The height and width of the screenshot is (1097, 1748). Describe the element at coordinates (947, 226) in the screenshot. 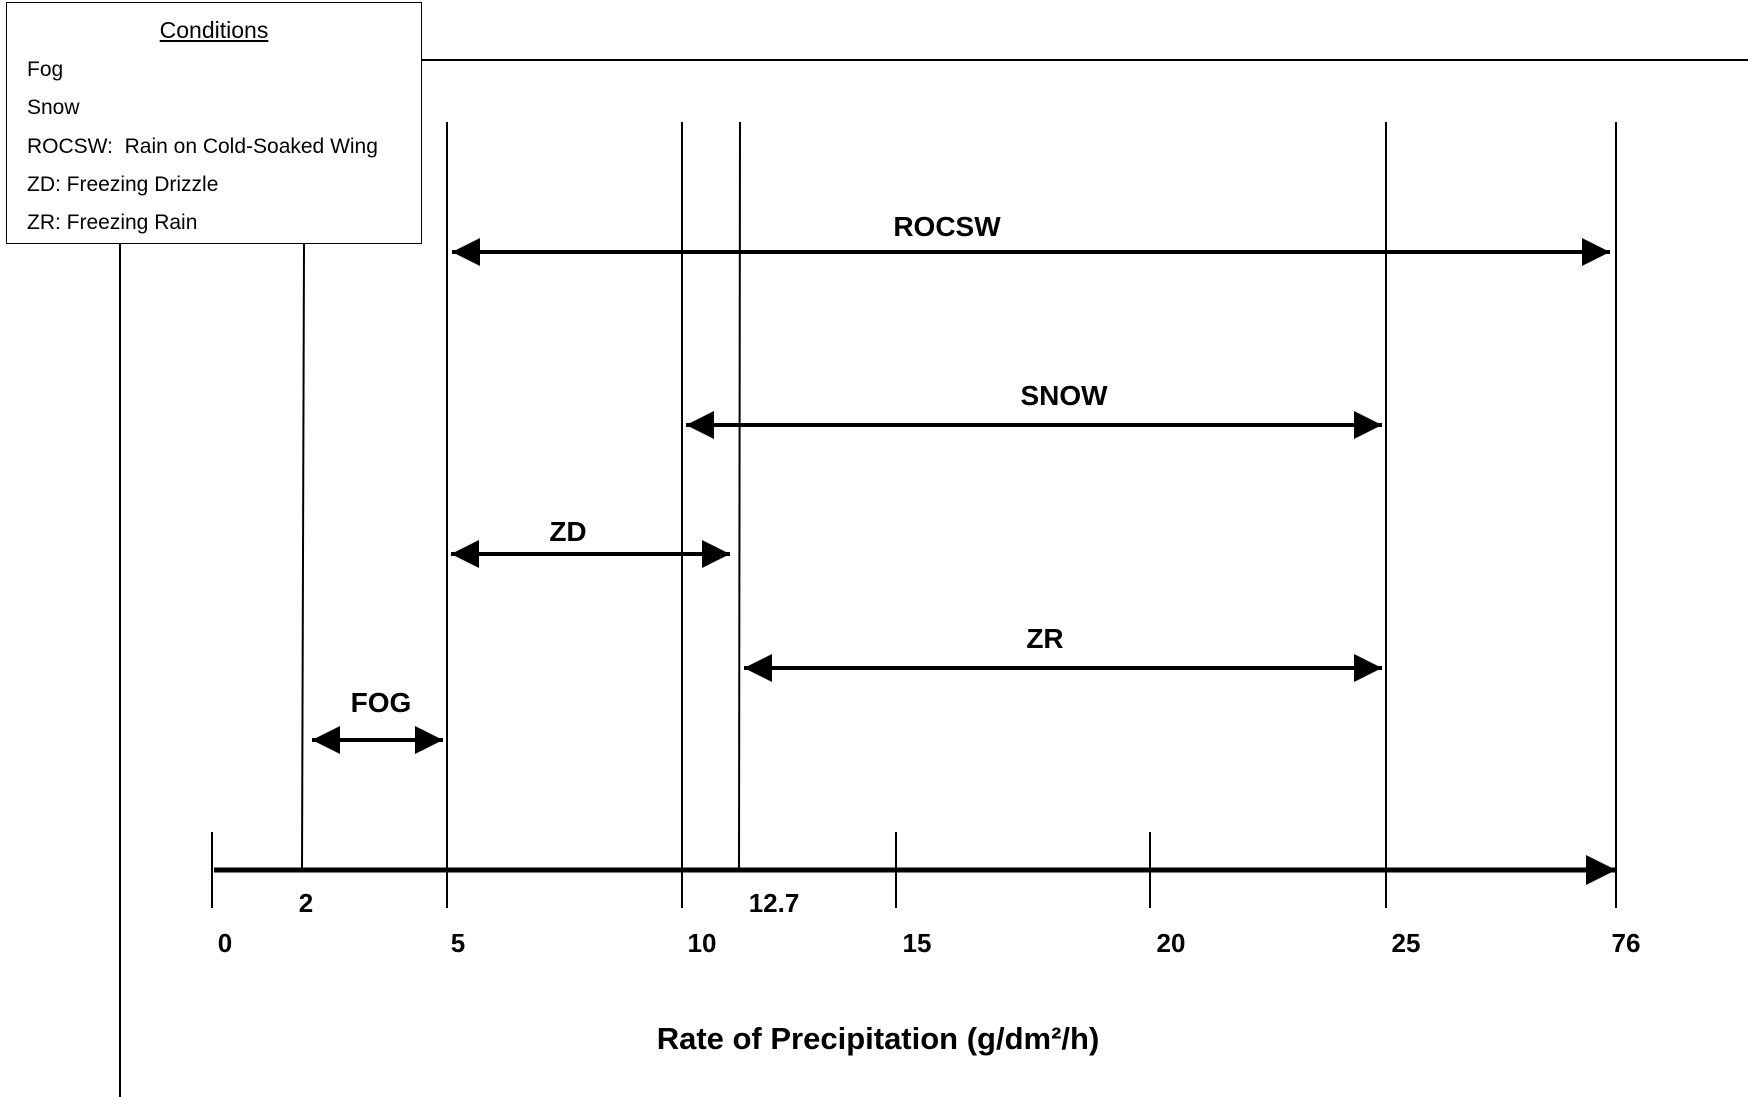

I see `range-label-rocsw: ROCSW` at that location.